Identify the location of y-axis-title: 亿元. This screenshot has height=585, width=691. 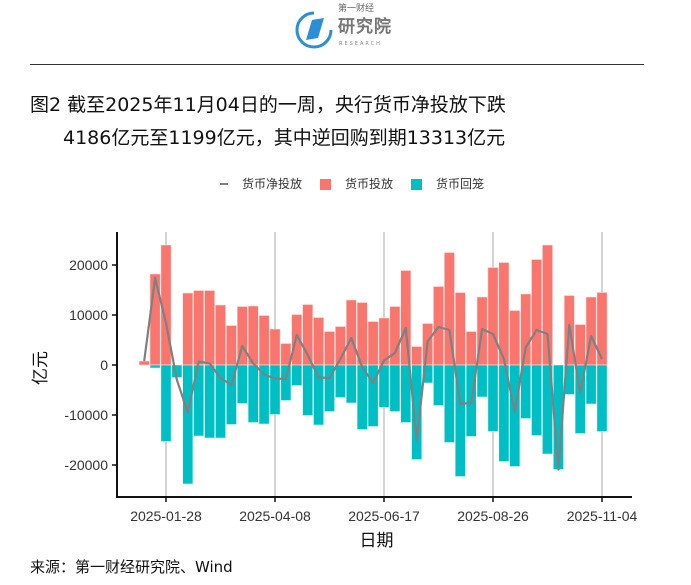
(41, 368).